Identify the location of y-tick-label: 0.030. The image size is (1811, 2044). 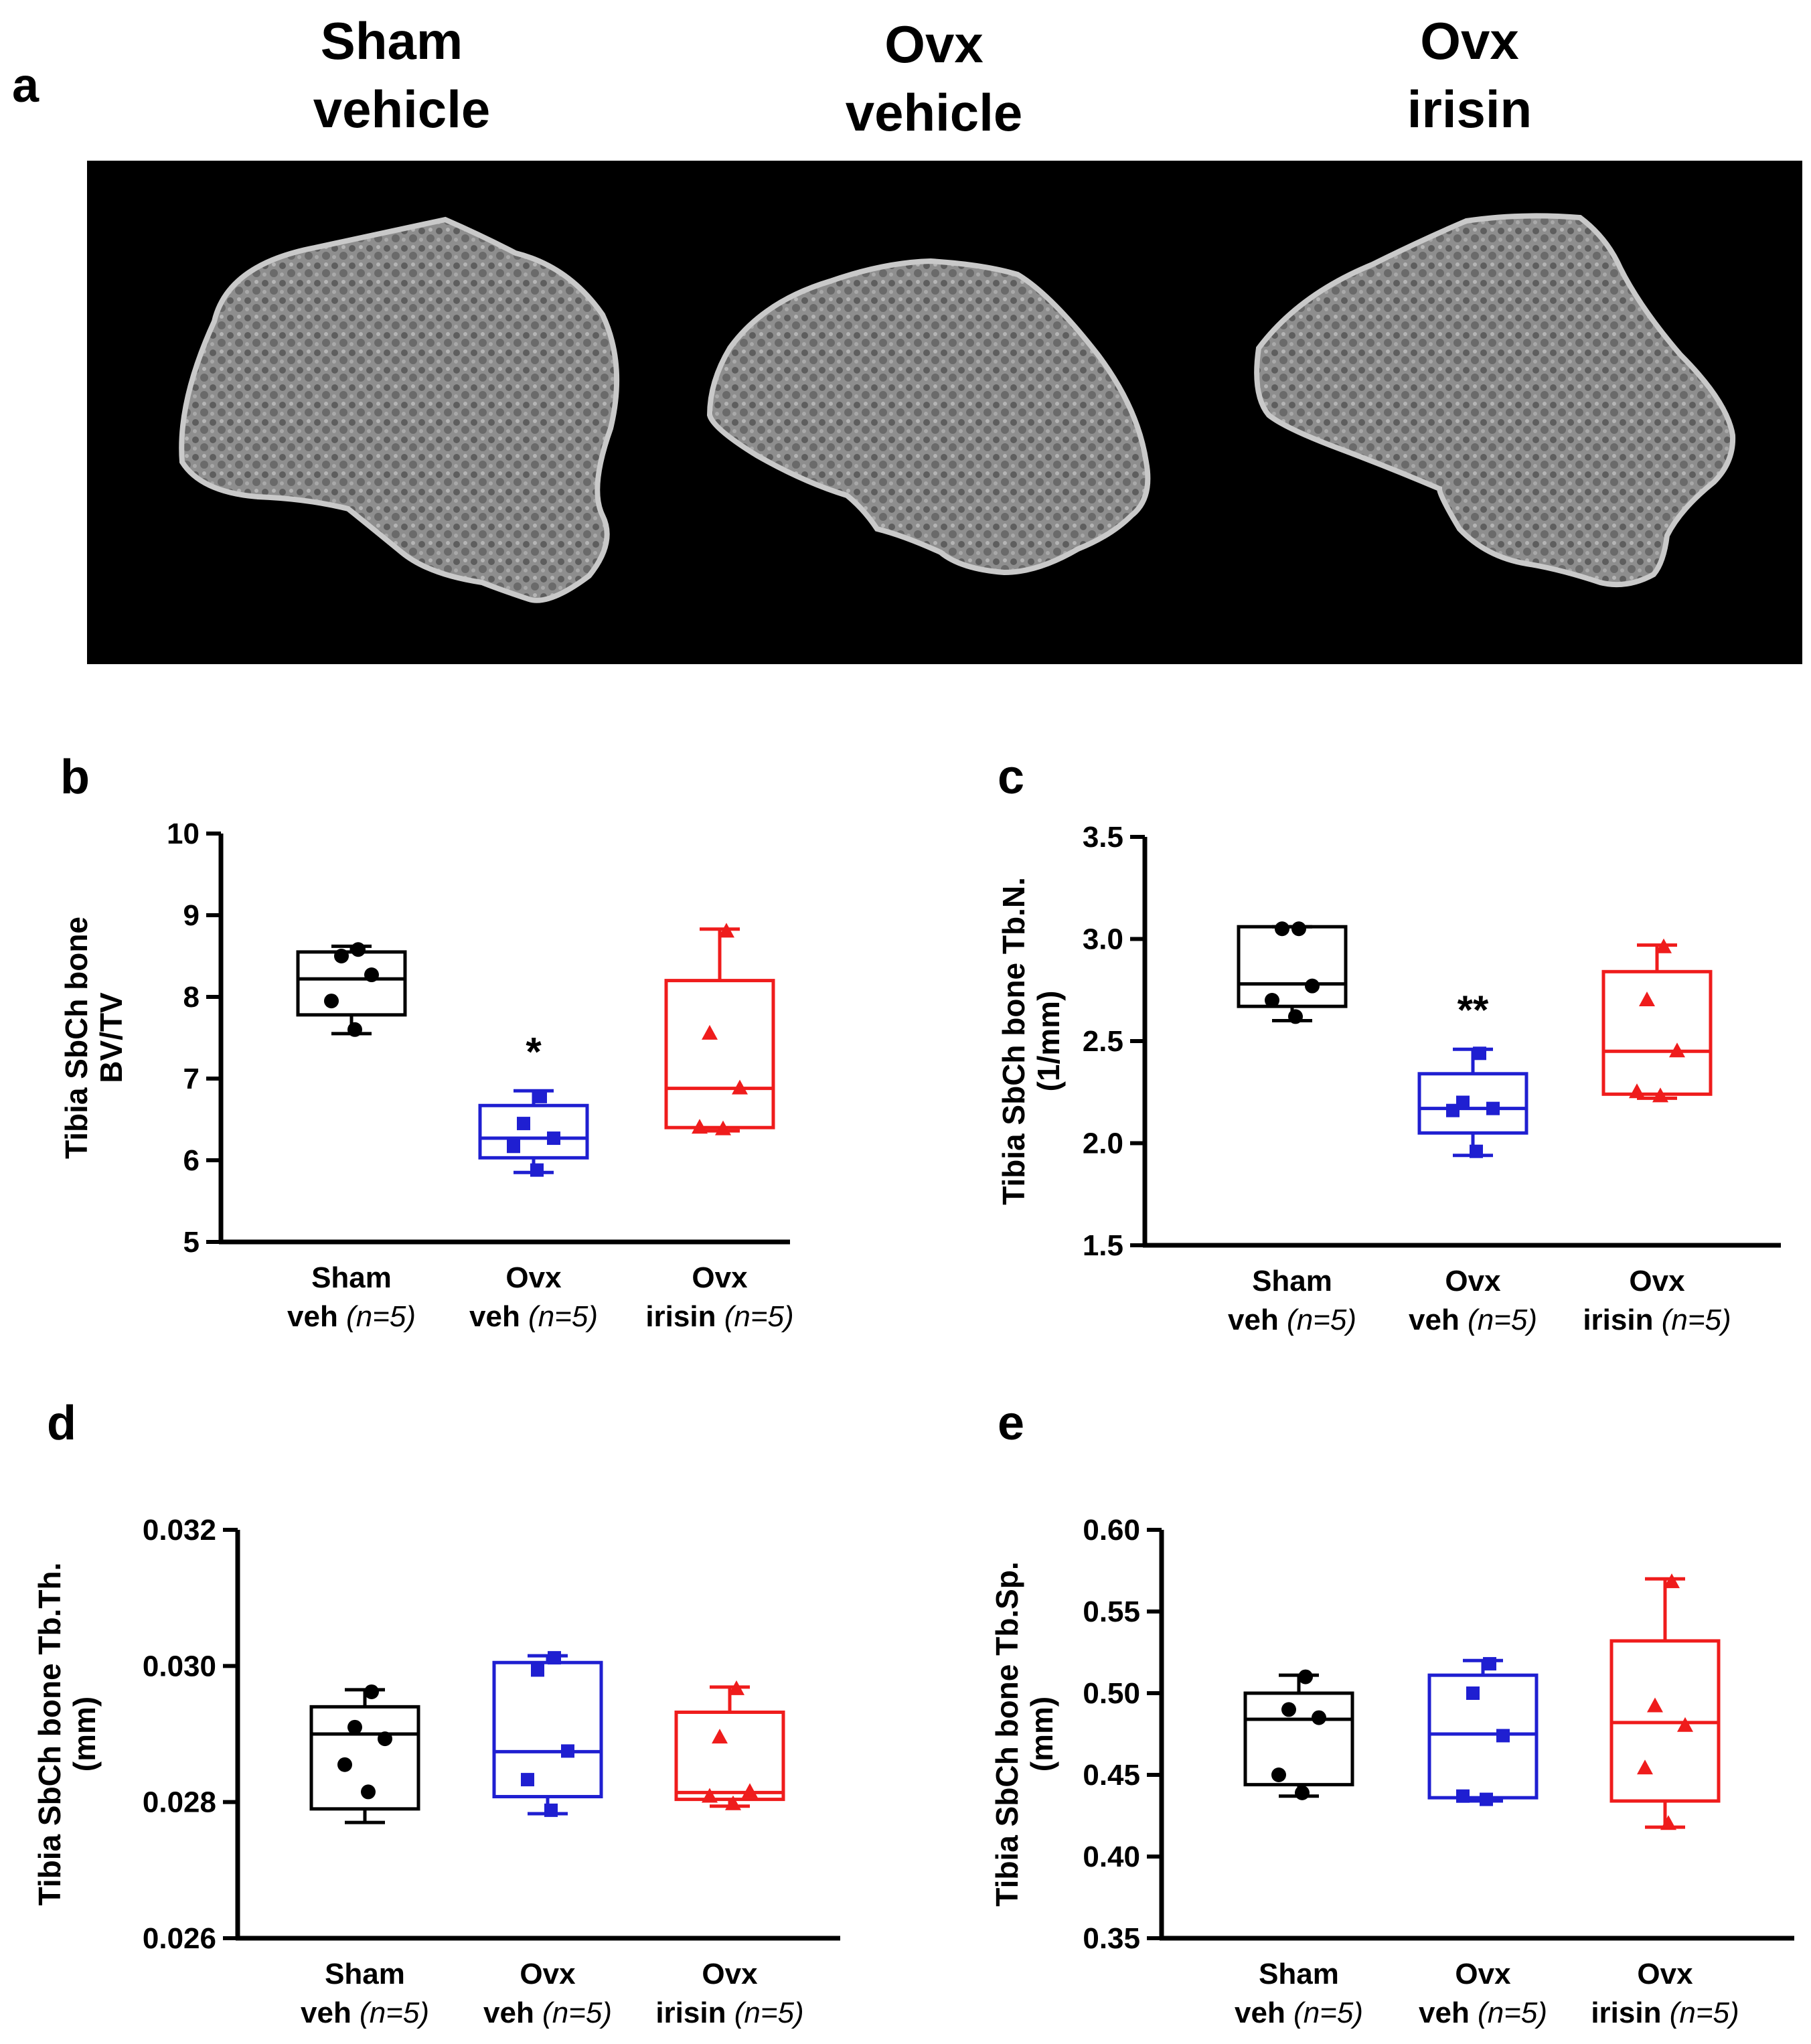
(180, 1666).